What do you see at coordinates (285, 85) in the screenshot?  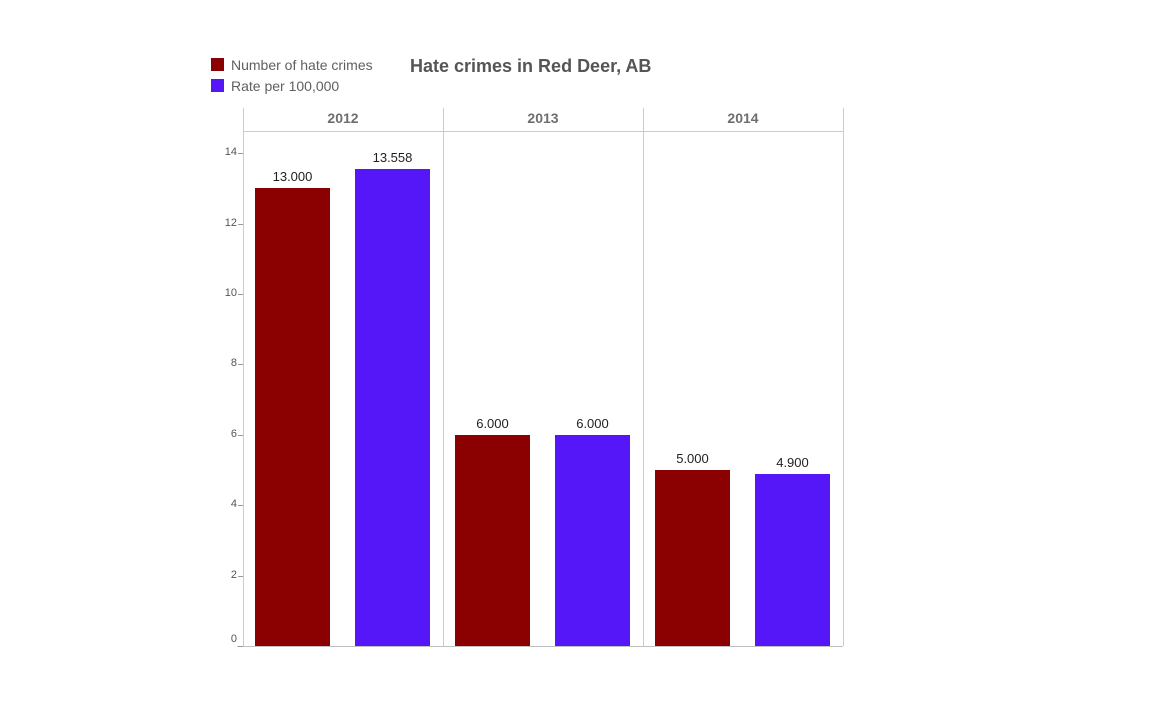 I see `legend-label-rate-per-100000: Rate per 100,000` at bounding box center [285, 85].